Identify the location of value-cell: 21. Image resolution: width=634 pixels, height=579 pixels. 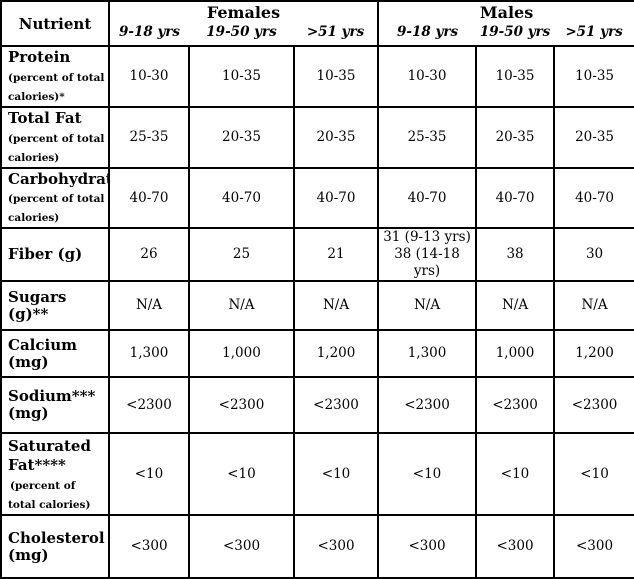
(336, 255).